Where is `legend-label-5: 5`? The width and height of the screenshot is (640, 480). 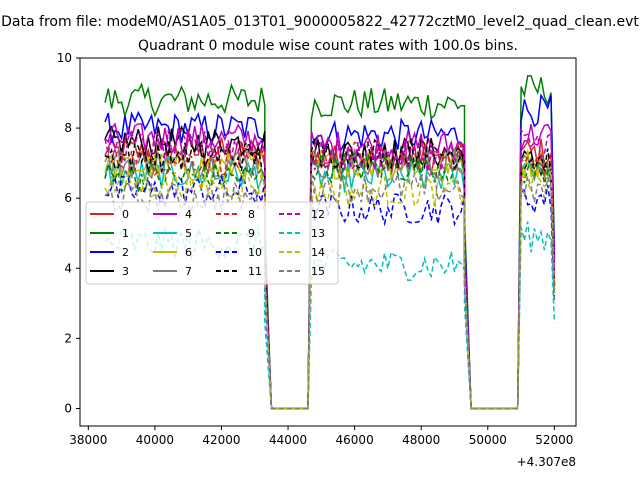 legend-label-5: 5 is located at coordinates (188, 233).